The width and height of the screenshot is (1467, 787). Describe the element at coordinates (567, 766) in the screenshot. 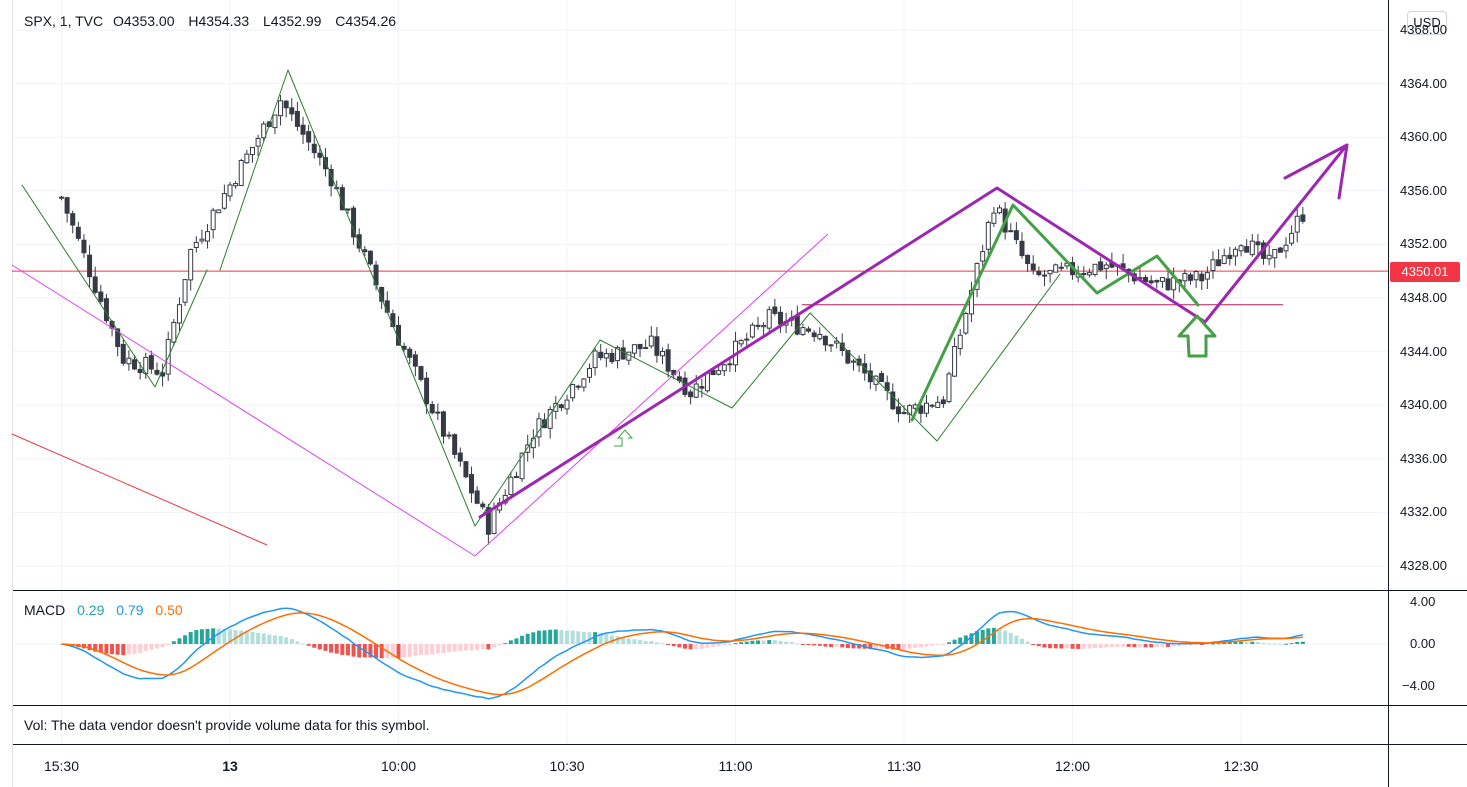

I see `time-axis-label: 10:30` at that location.